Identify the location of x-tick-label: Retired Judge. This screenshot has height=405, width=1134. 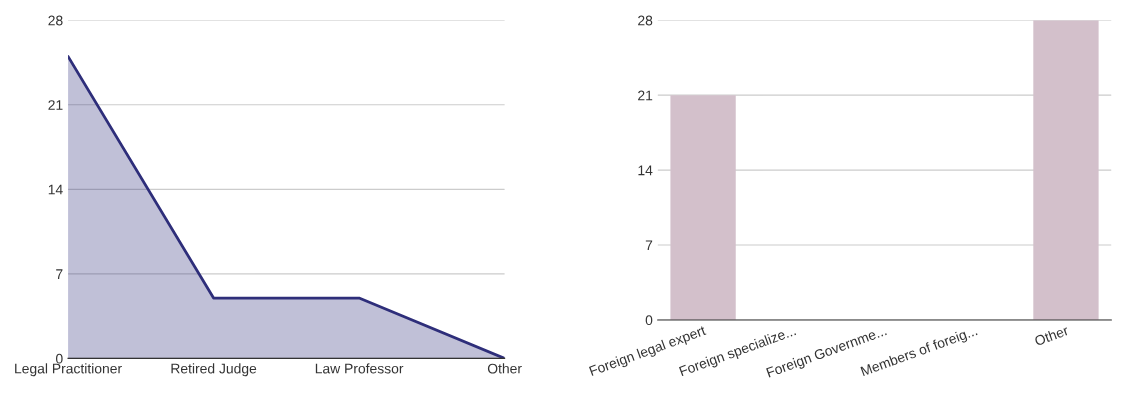
(214, 370).